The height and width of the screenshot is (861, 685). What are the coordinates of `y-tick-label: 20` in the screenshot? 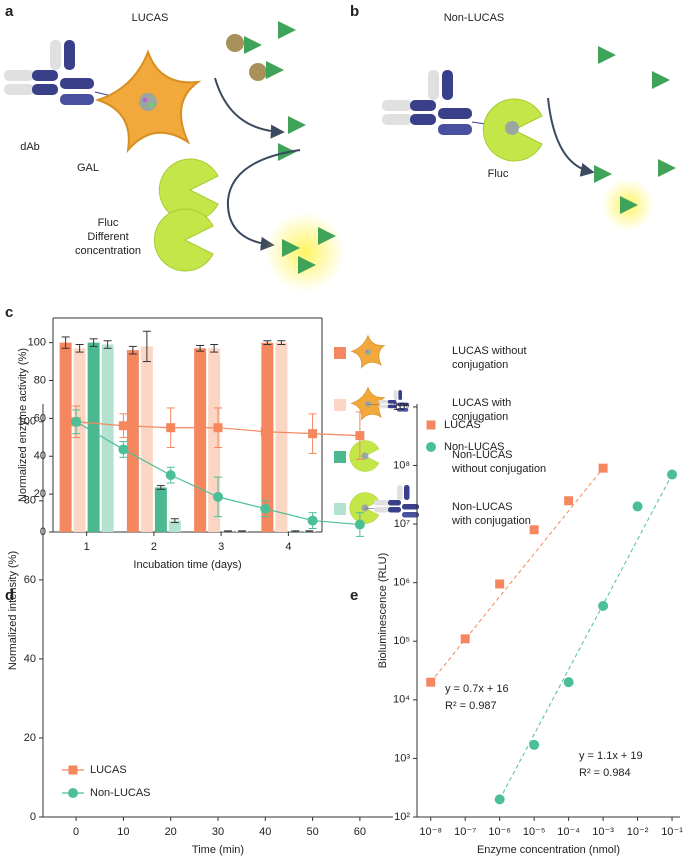 It's located at (30, 738).